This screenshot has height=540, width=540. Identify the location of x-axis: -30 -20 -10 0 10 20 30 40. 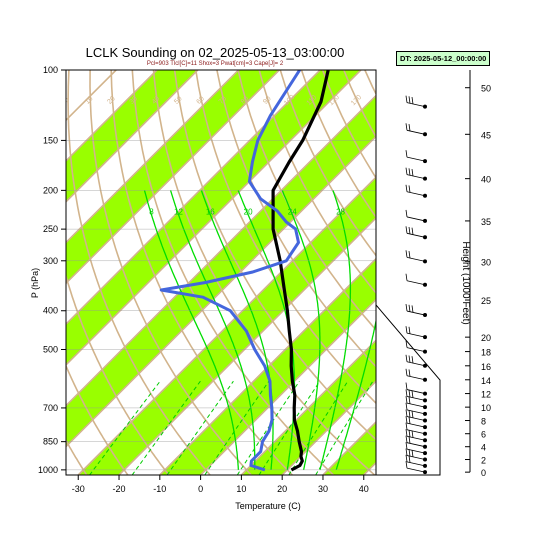
(220, 484).